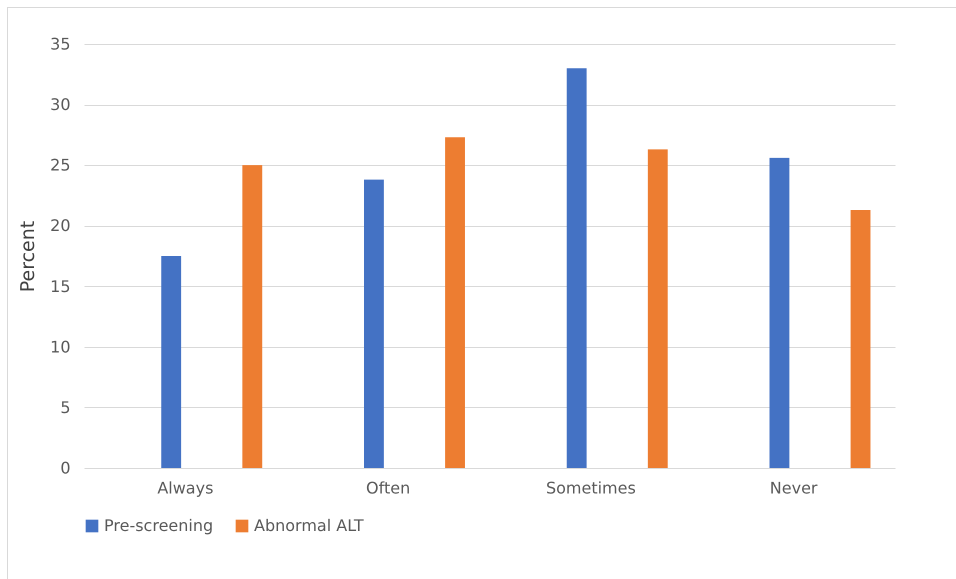 The width and height of the screenshot is (956, 579). I want to click on y-tick-label: 25, so click(60, 165).